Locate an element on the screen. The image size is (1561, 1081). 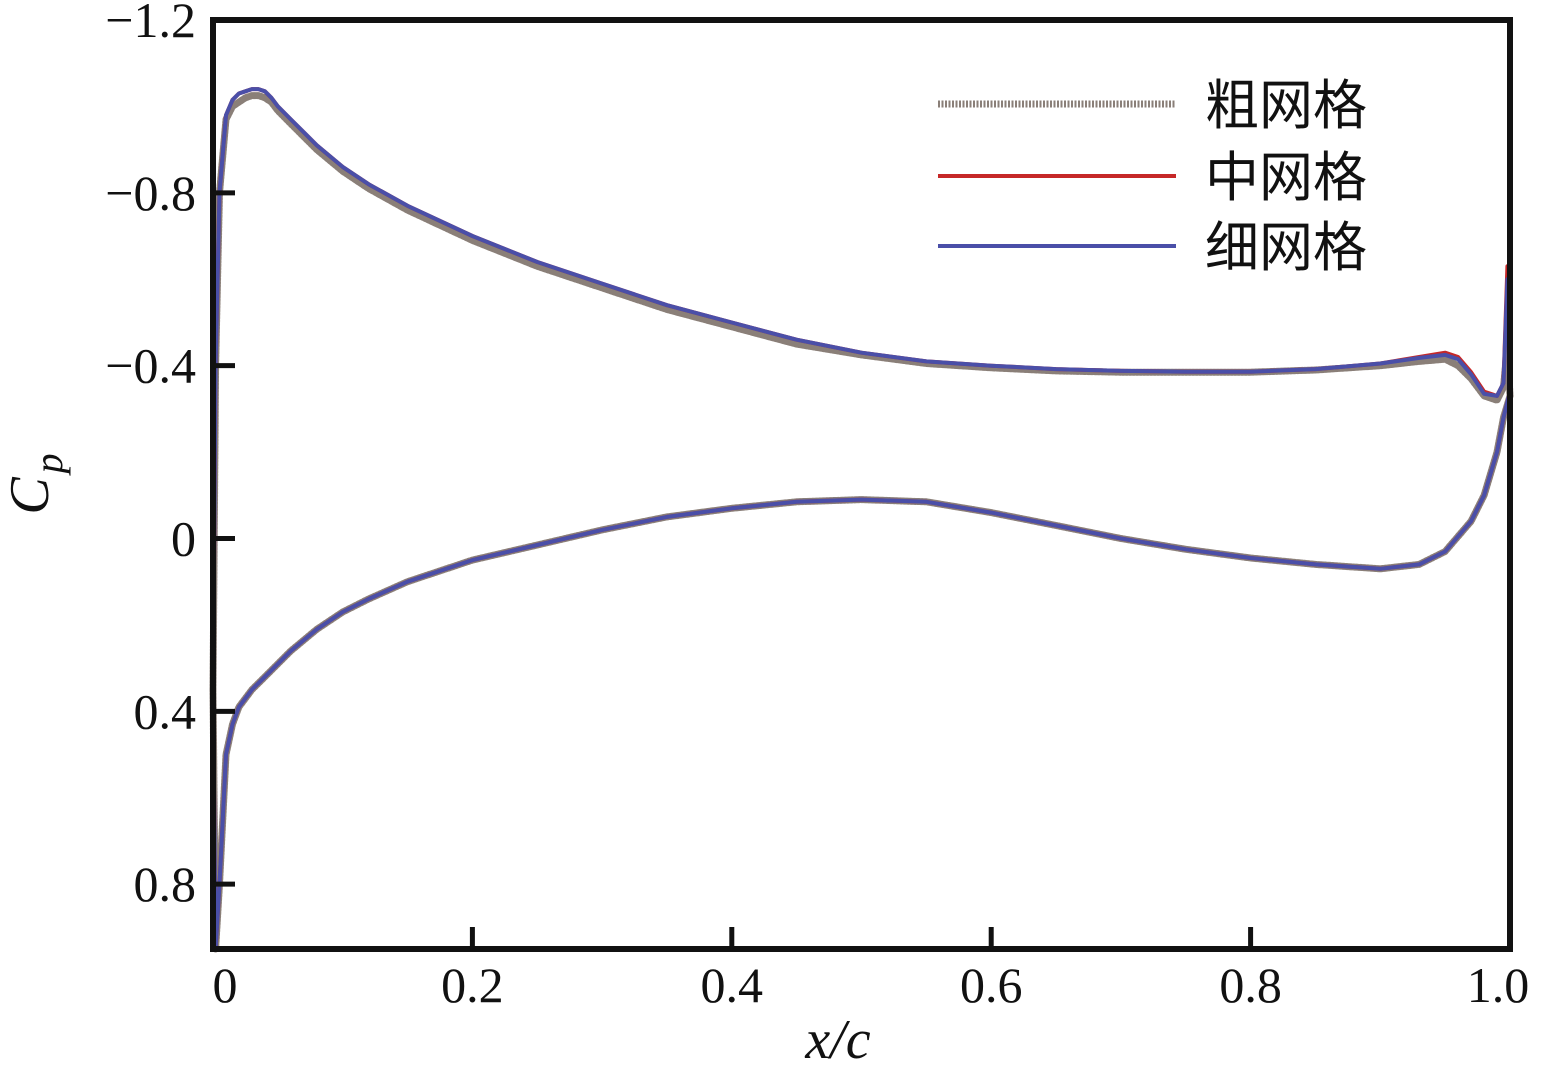
y-axis-title-main: C is located at coordinates (30, 496).